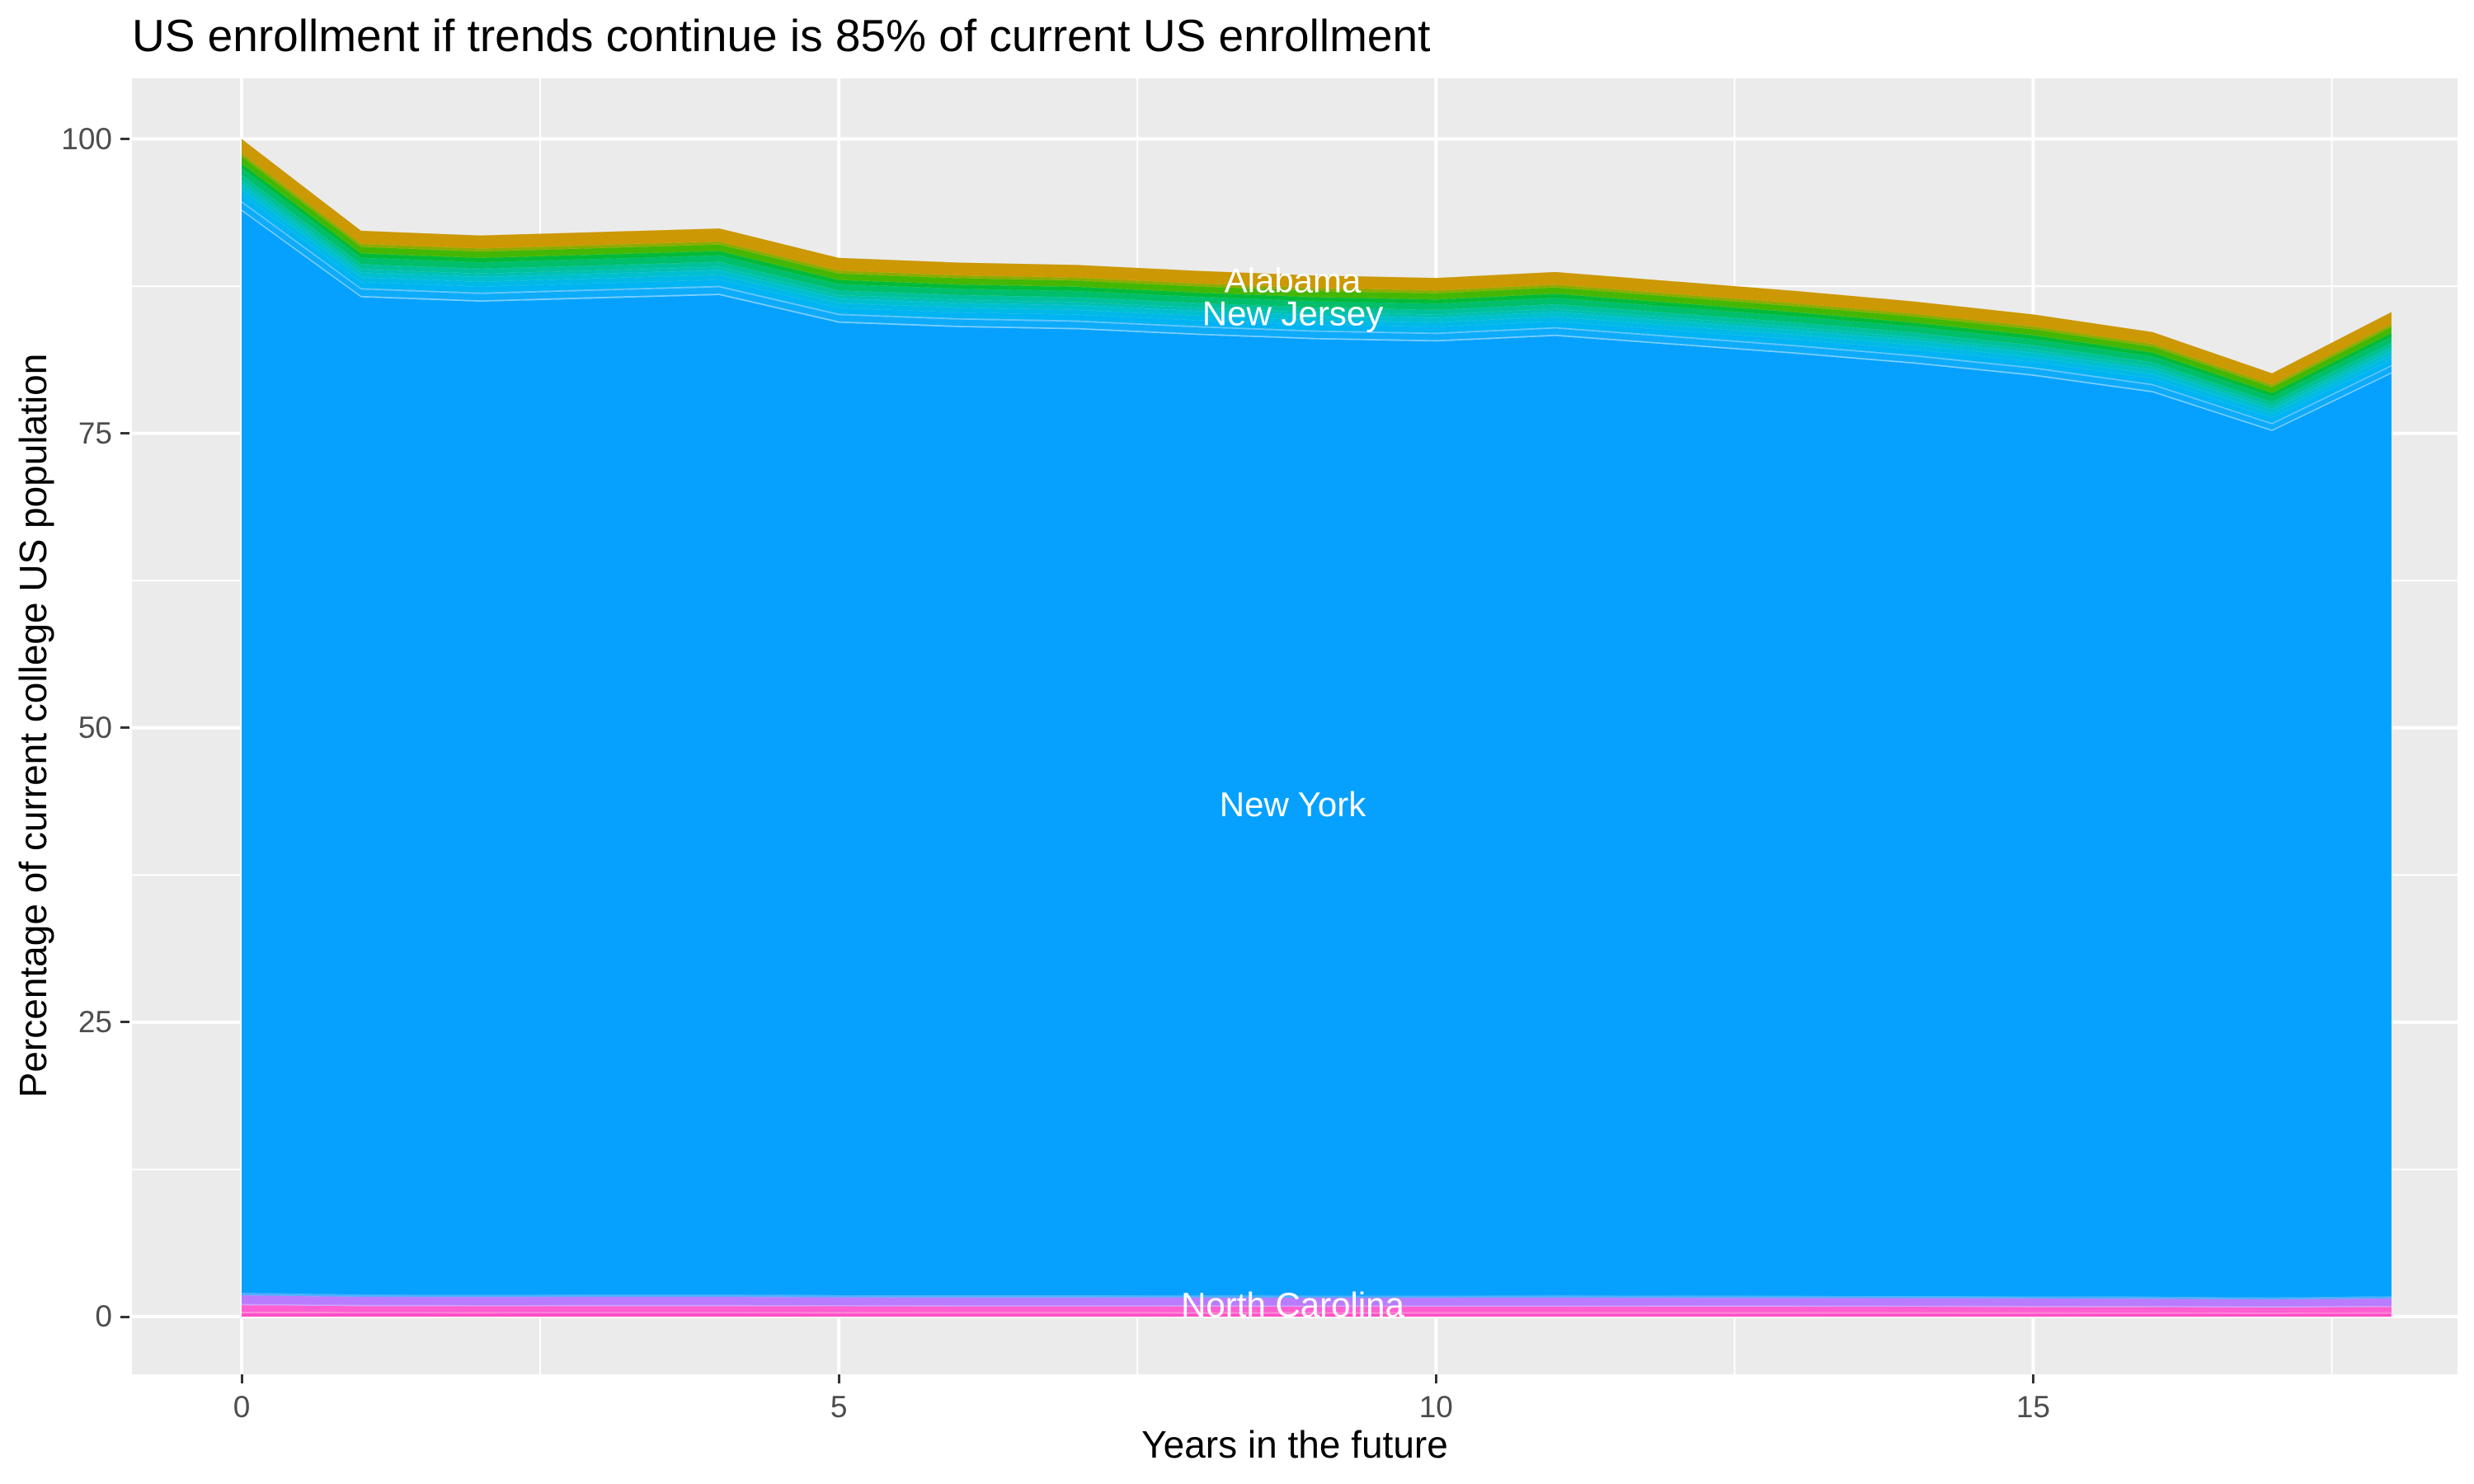 This screenshot has height=1484, width=2474. I want to click on y-tick-label: 0, so click(103, 1316).